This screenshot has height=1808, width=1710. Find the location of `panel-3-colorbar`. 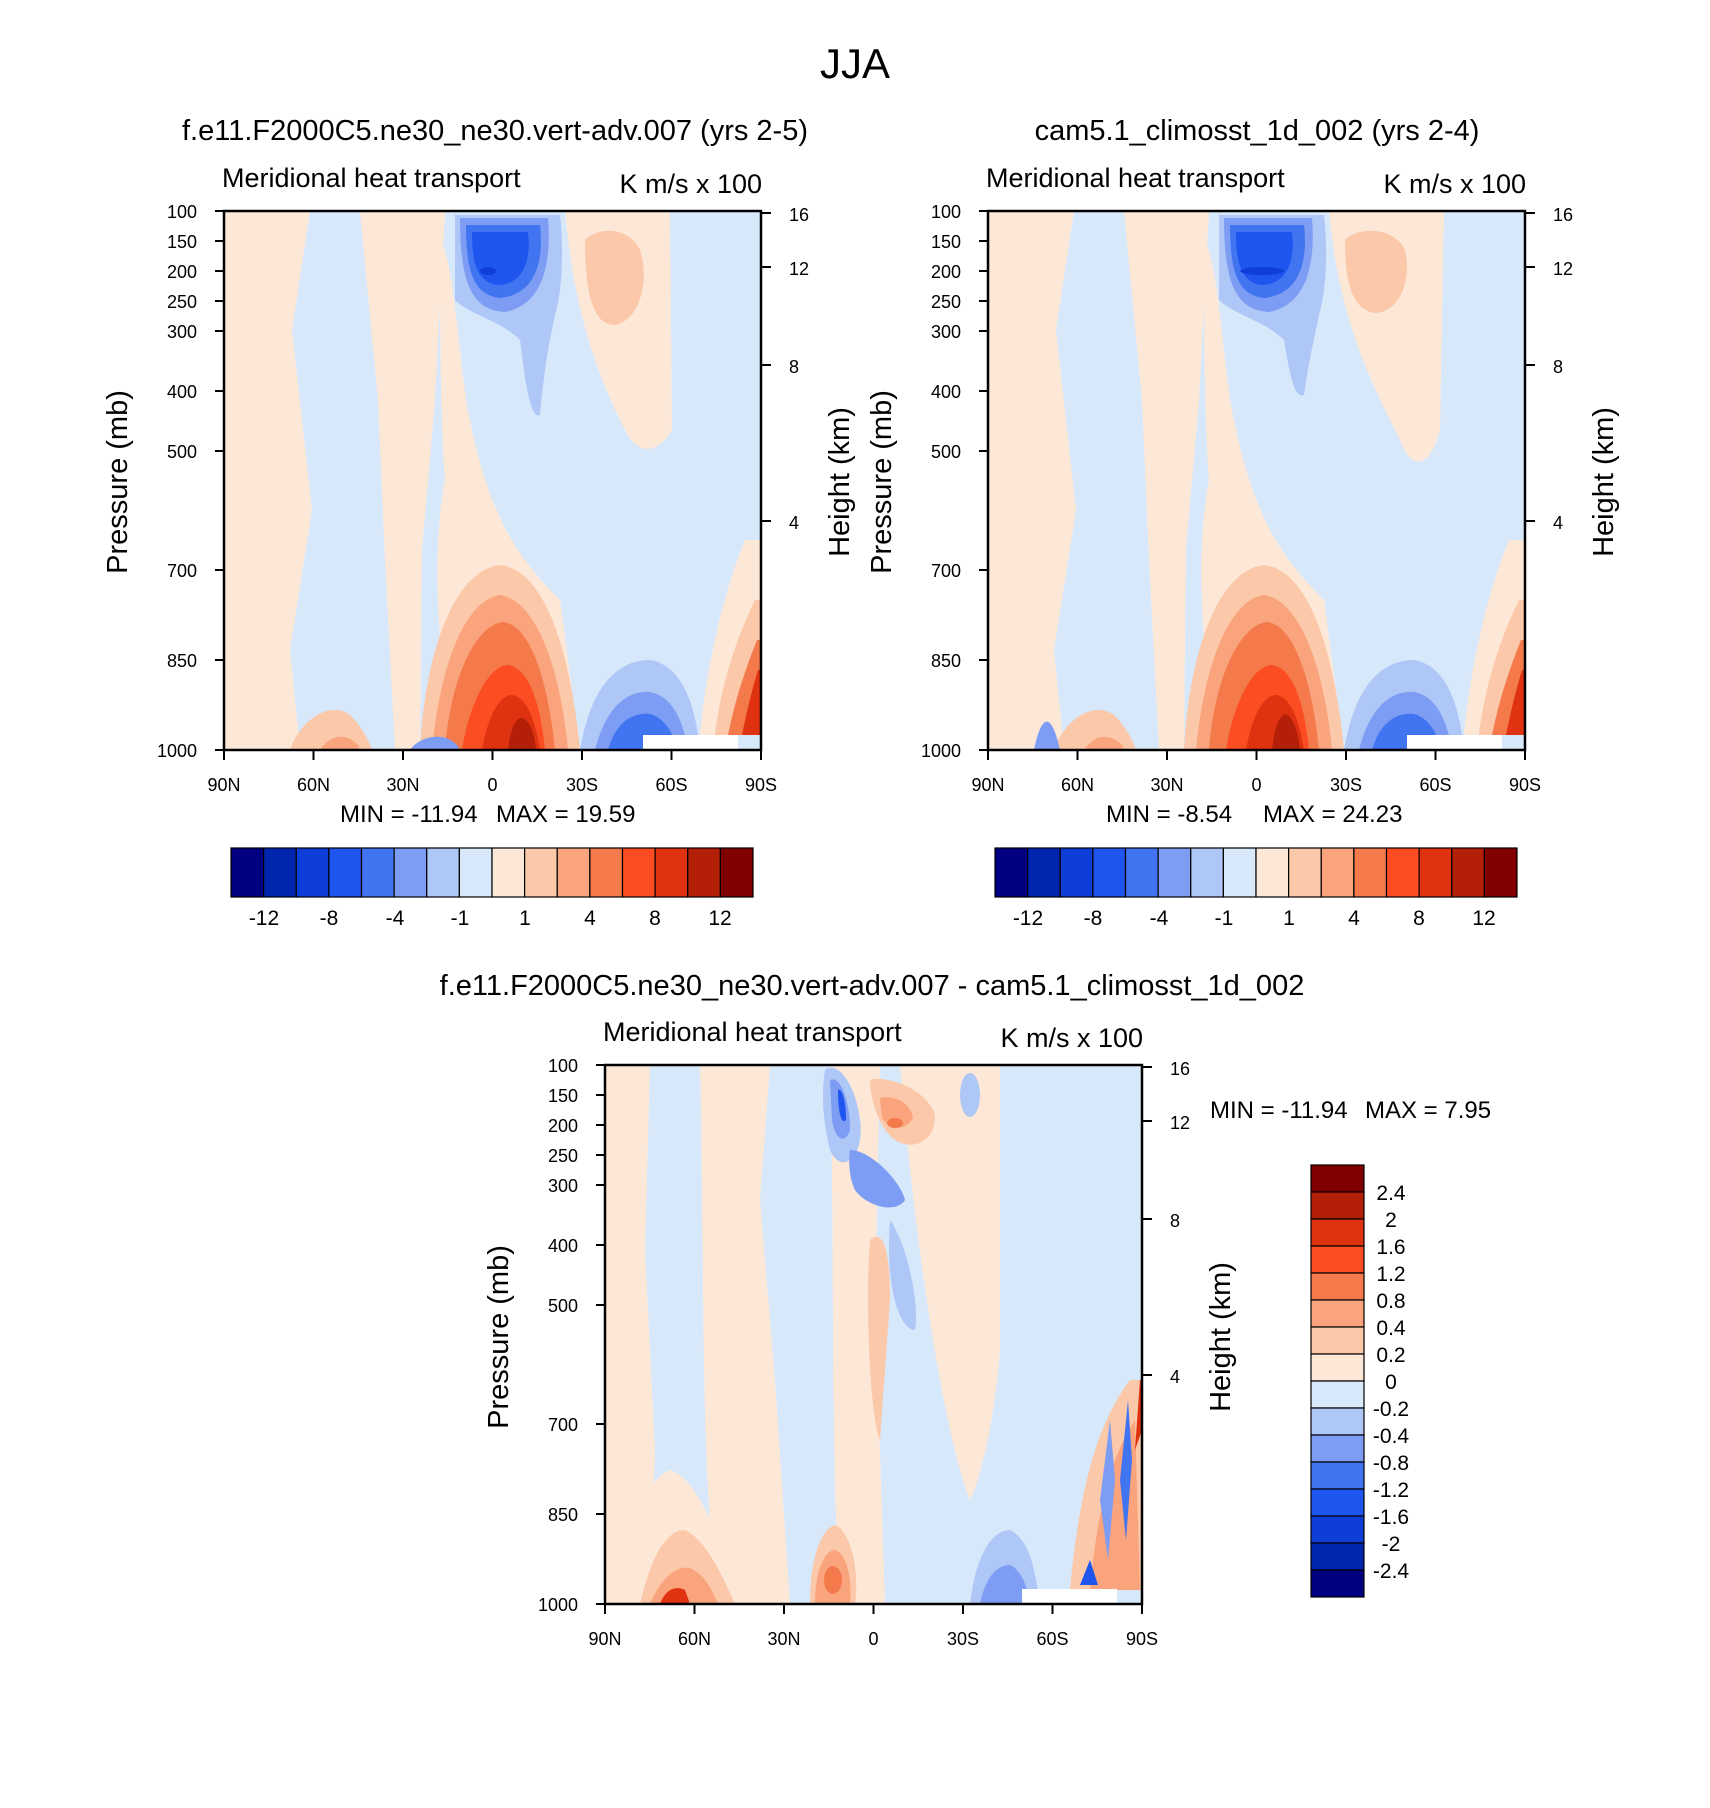

panel-3-colorbar is located at coordinates (1337, 1381).